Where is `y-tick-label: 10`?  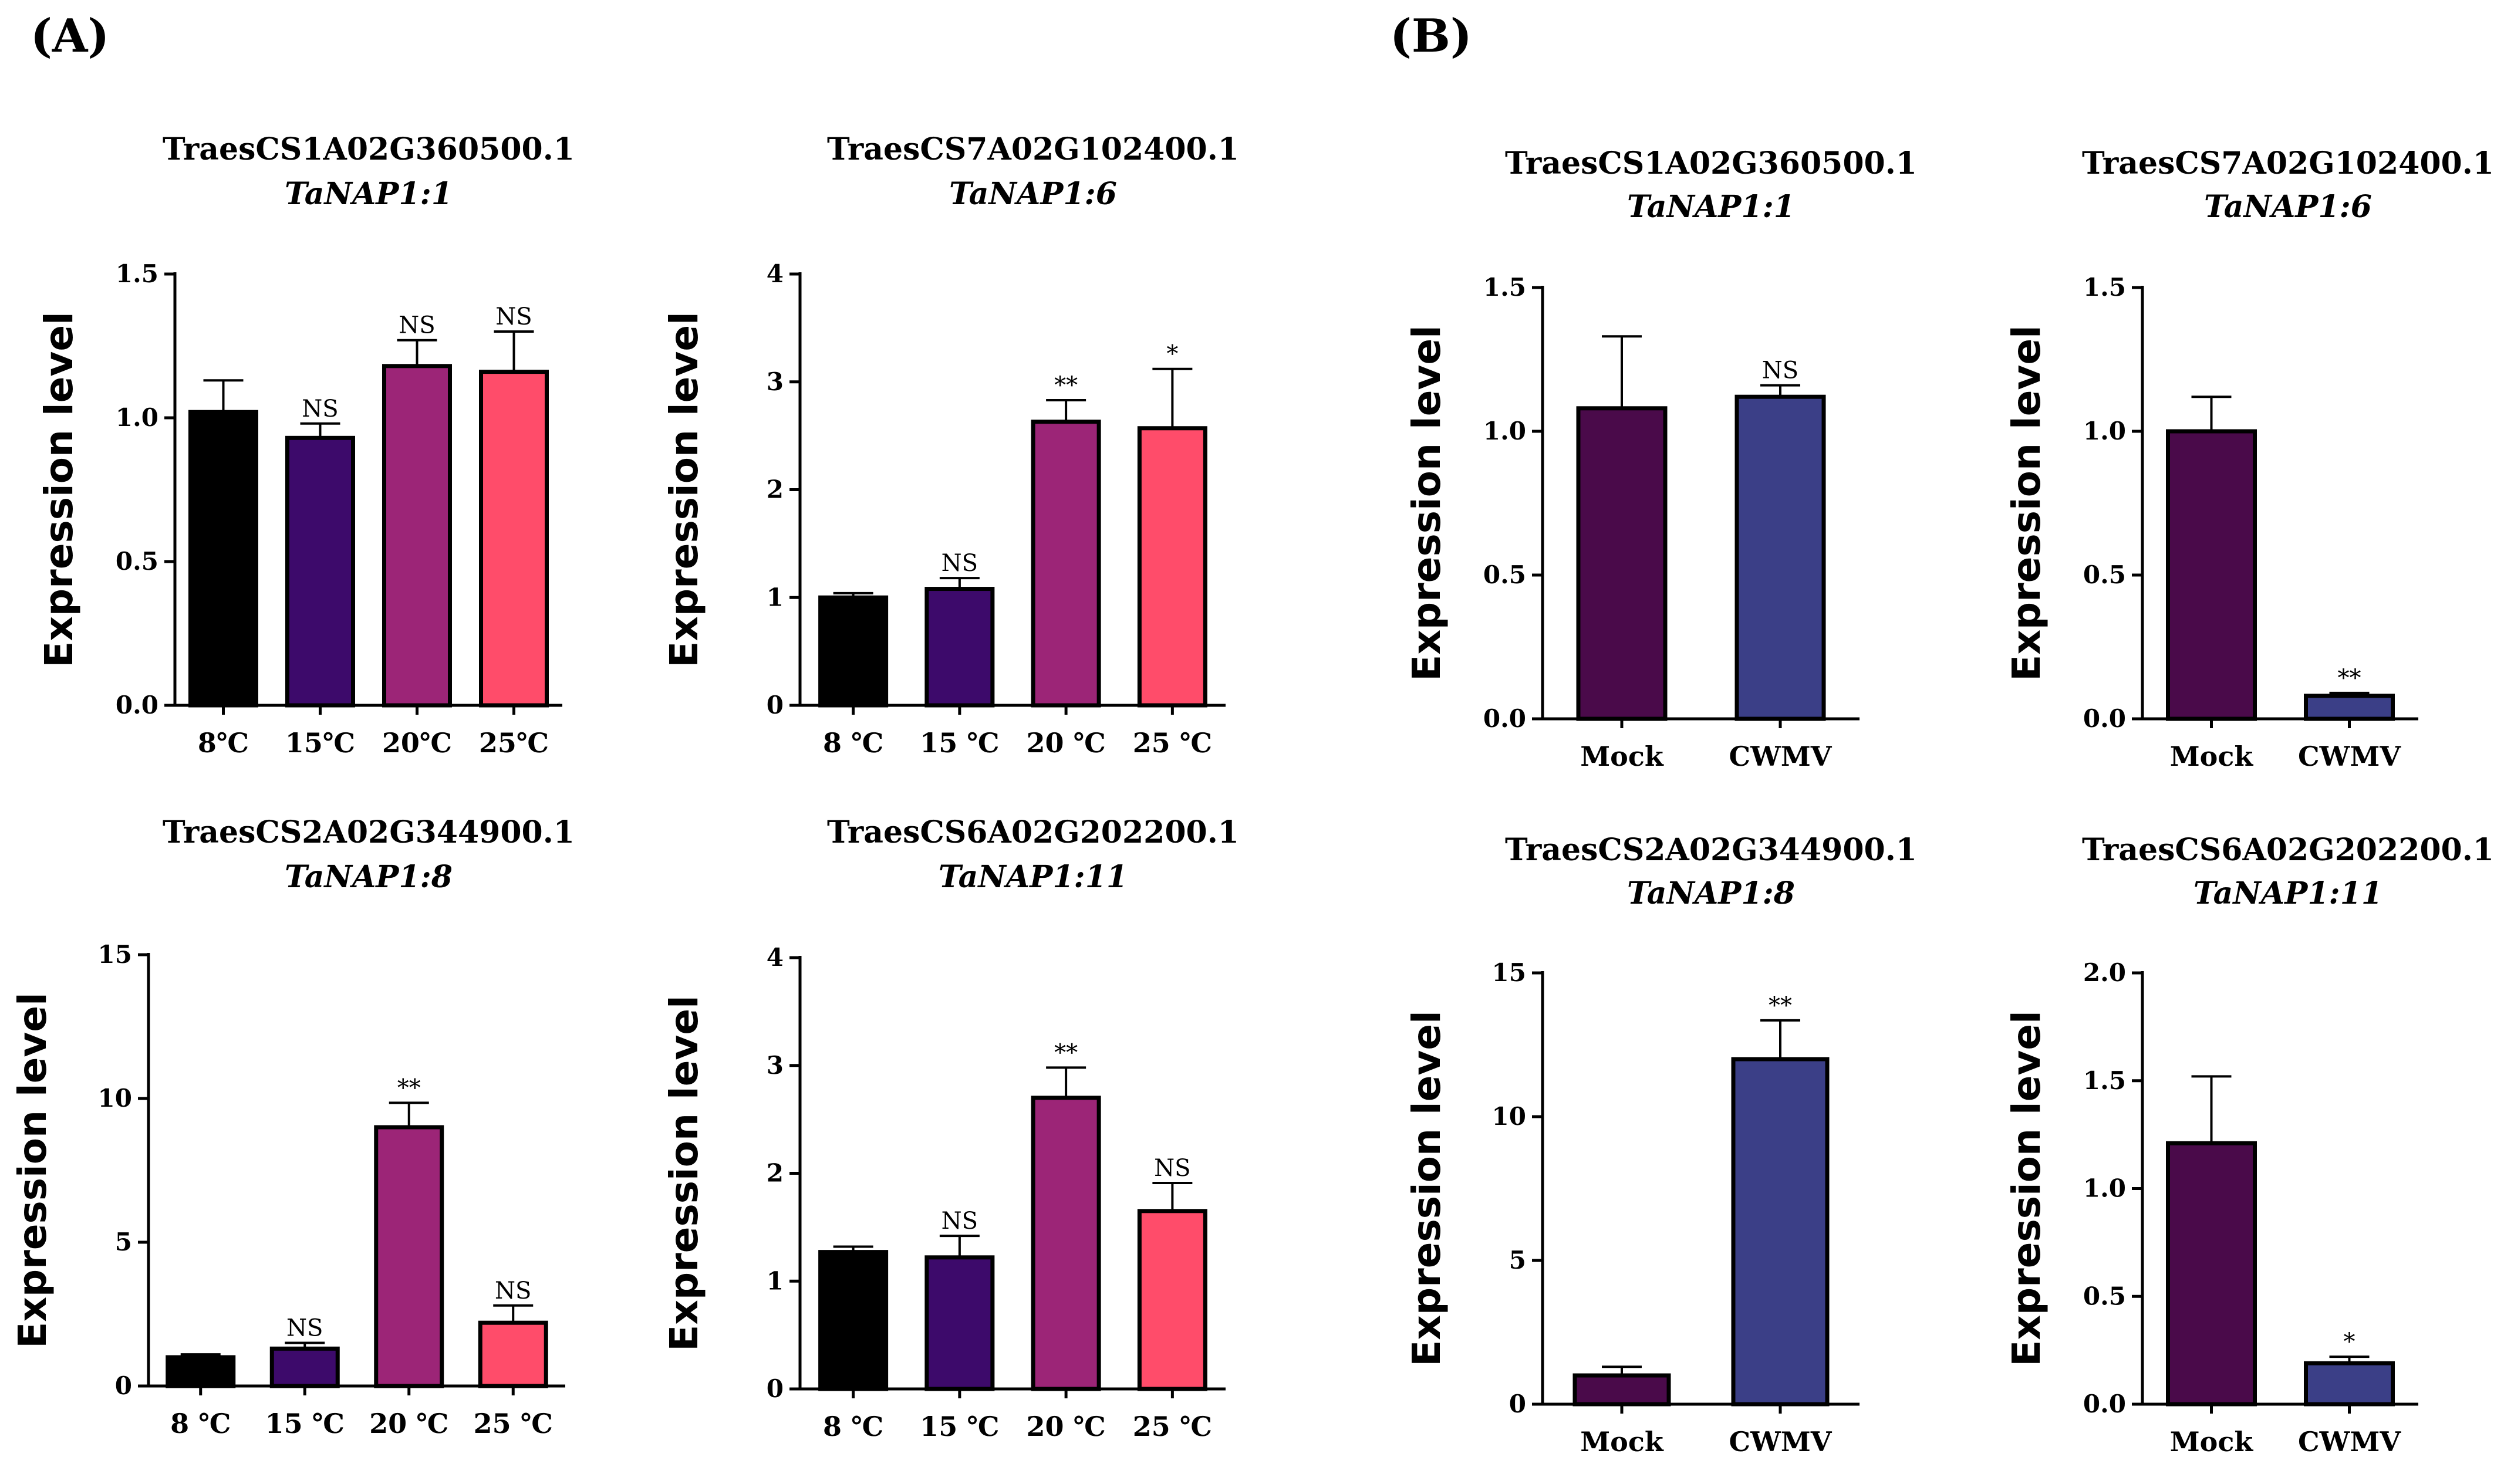
y-tick-label: 10 is located at coordinates (115, 1098).